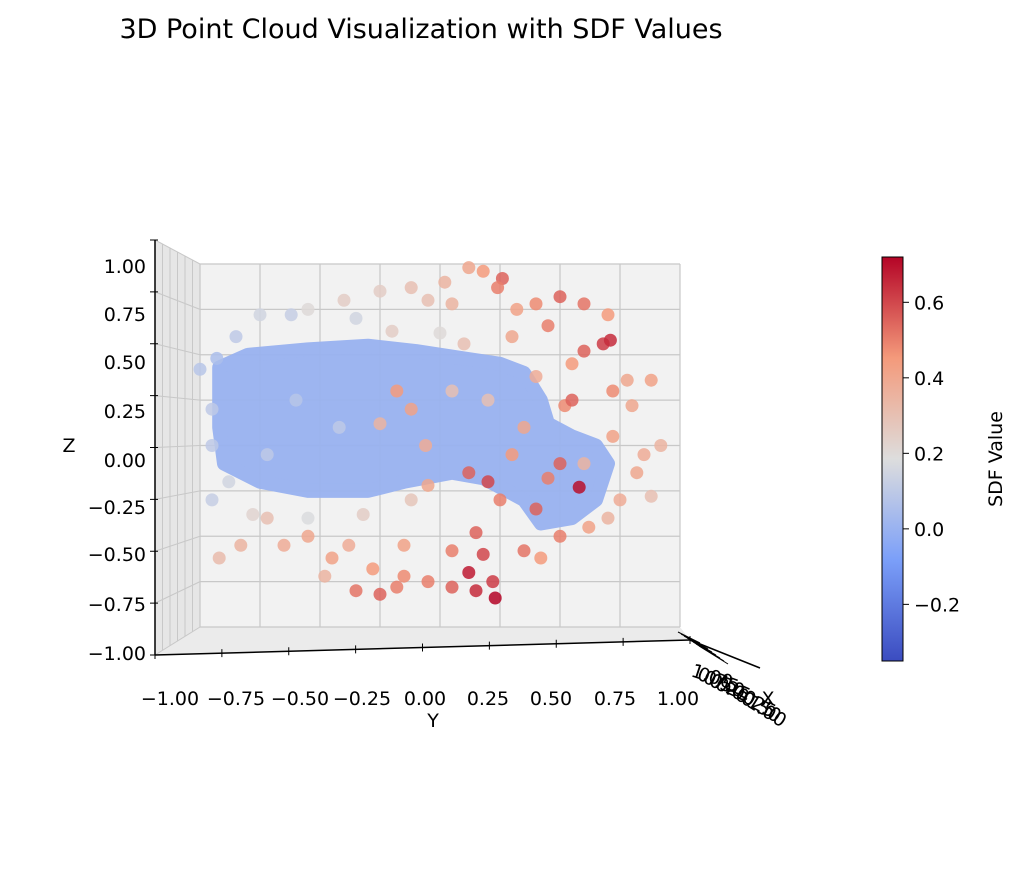 The image size is (1023, 879). What do you see at coordinates (125, 315) in the screenshot?
I see `z-tick-label: 0.75` at bounding box center [125, 315].